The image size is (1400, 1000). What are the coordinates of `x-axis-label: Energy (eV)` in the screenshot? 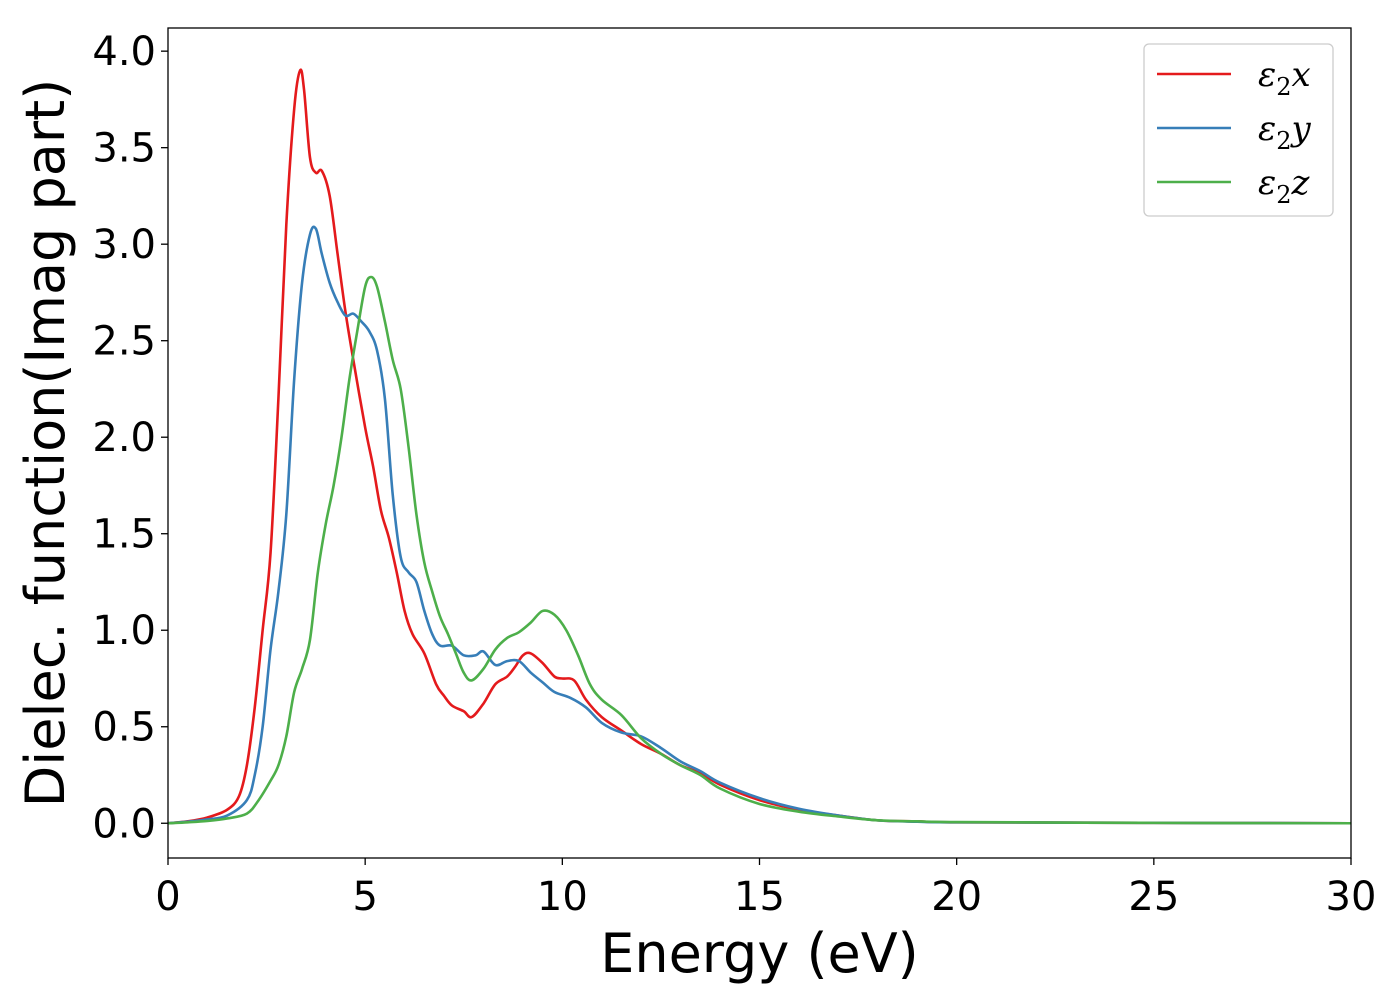 It's located at (759, 953).